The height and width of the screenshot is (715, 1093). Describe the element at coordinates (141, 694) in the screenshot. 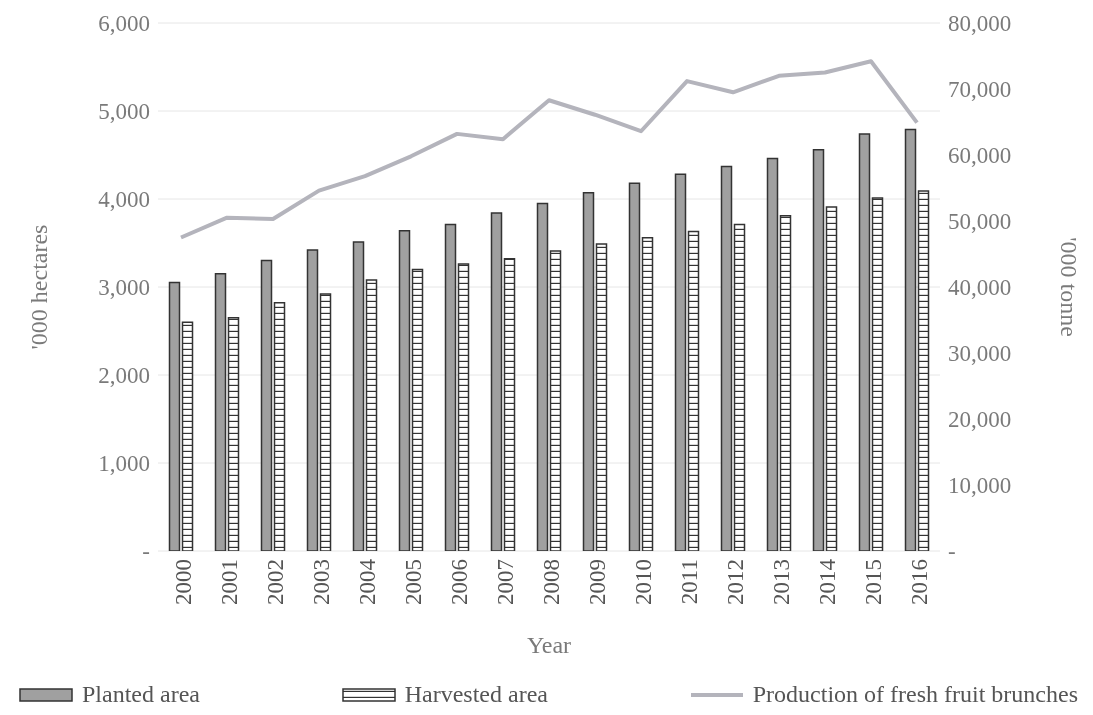

I see `legend-label: Planted area` at that location.